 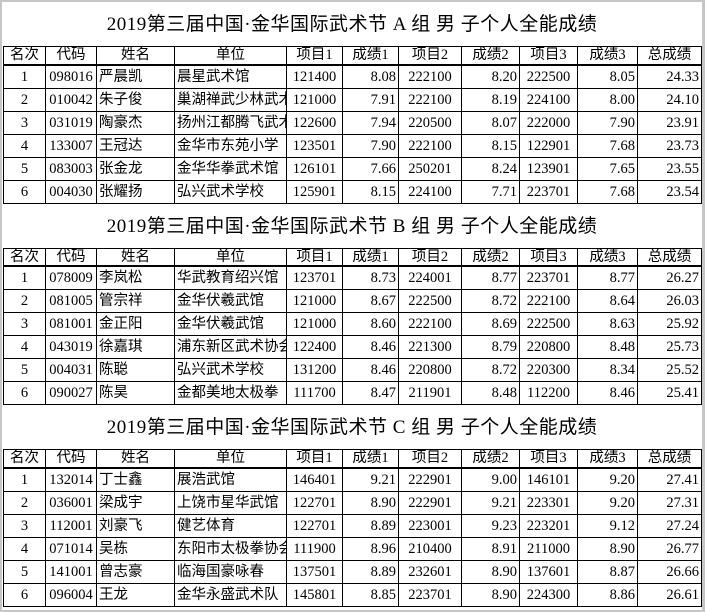 What do you see at coordinates (430, 571) in the screenshot?
I see `cell-event2: 232601` at bounding box center [430, 571].